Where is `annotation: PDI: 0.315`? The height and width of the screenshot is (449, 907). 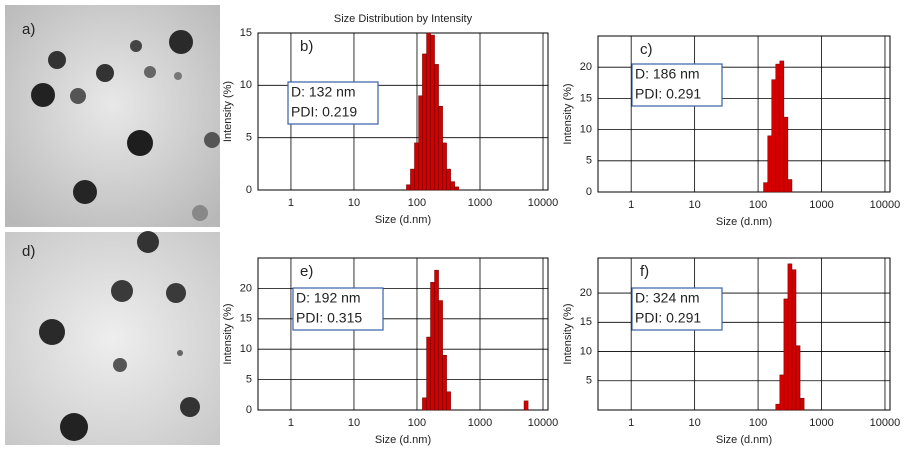
annotation: PDI: 0.315 is located at coordinates (329, 318).